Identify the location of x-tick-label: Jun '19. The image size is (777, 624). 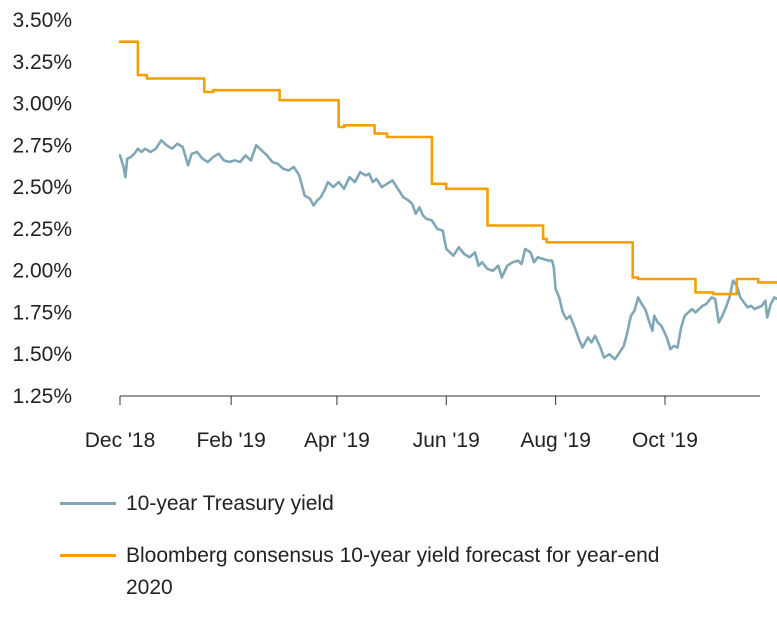
(446, 440).